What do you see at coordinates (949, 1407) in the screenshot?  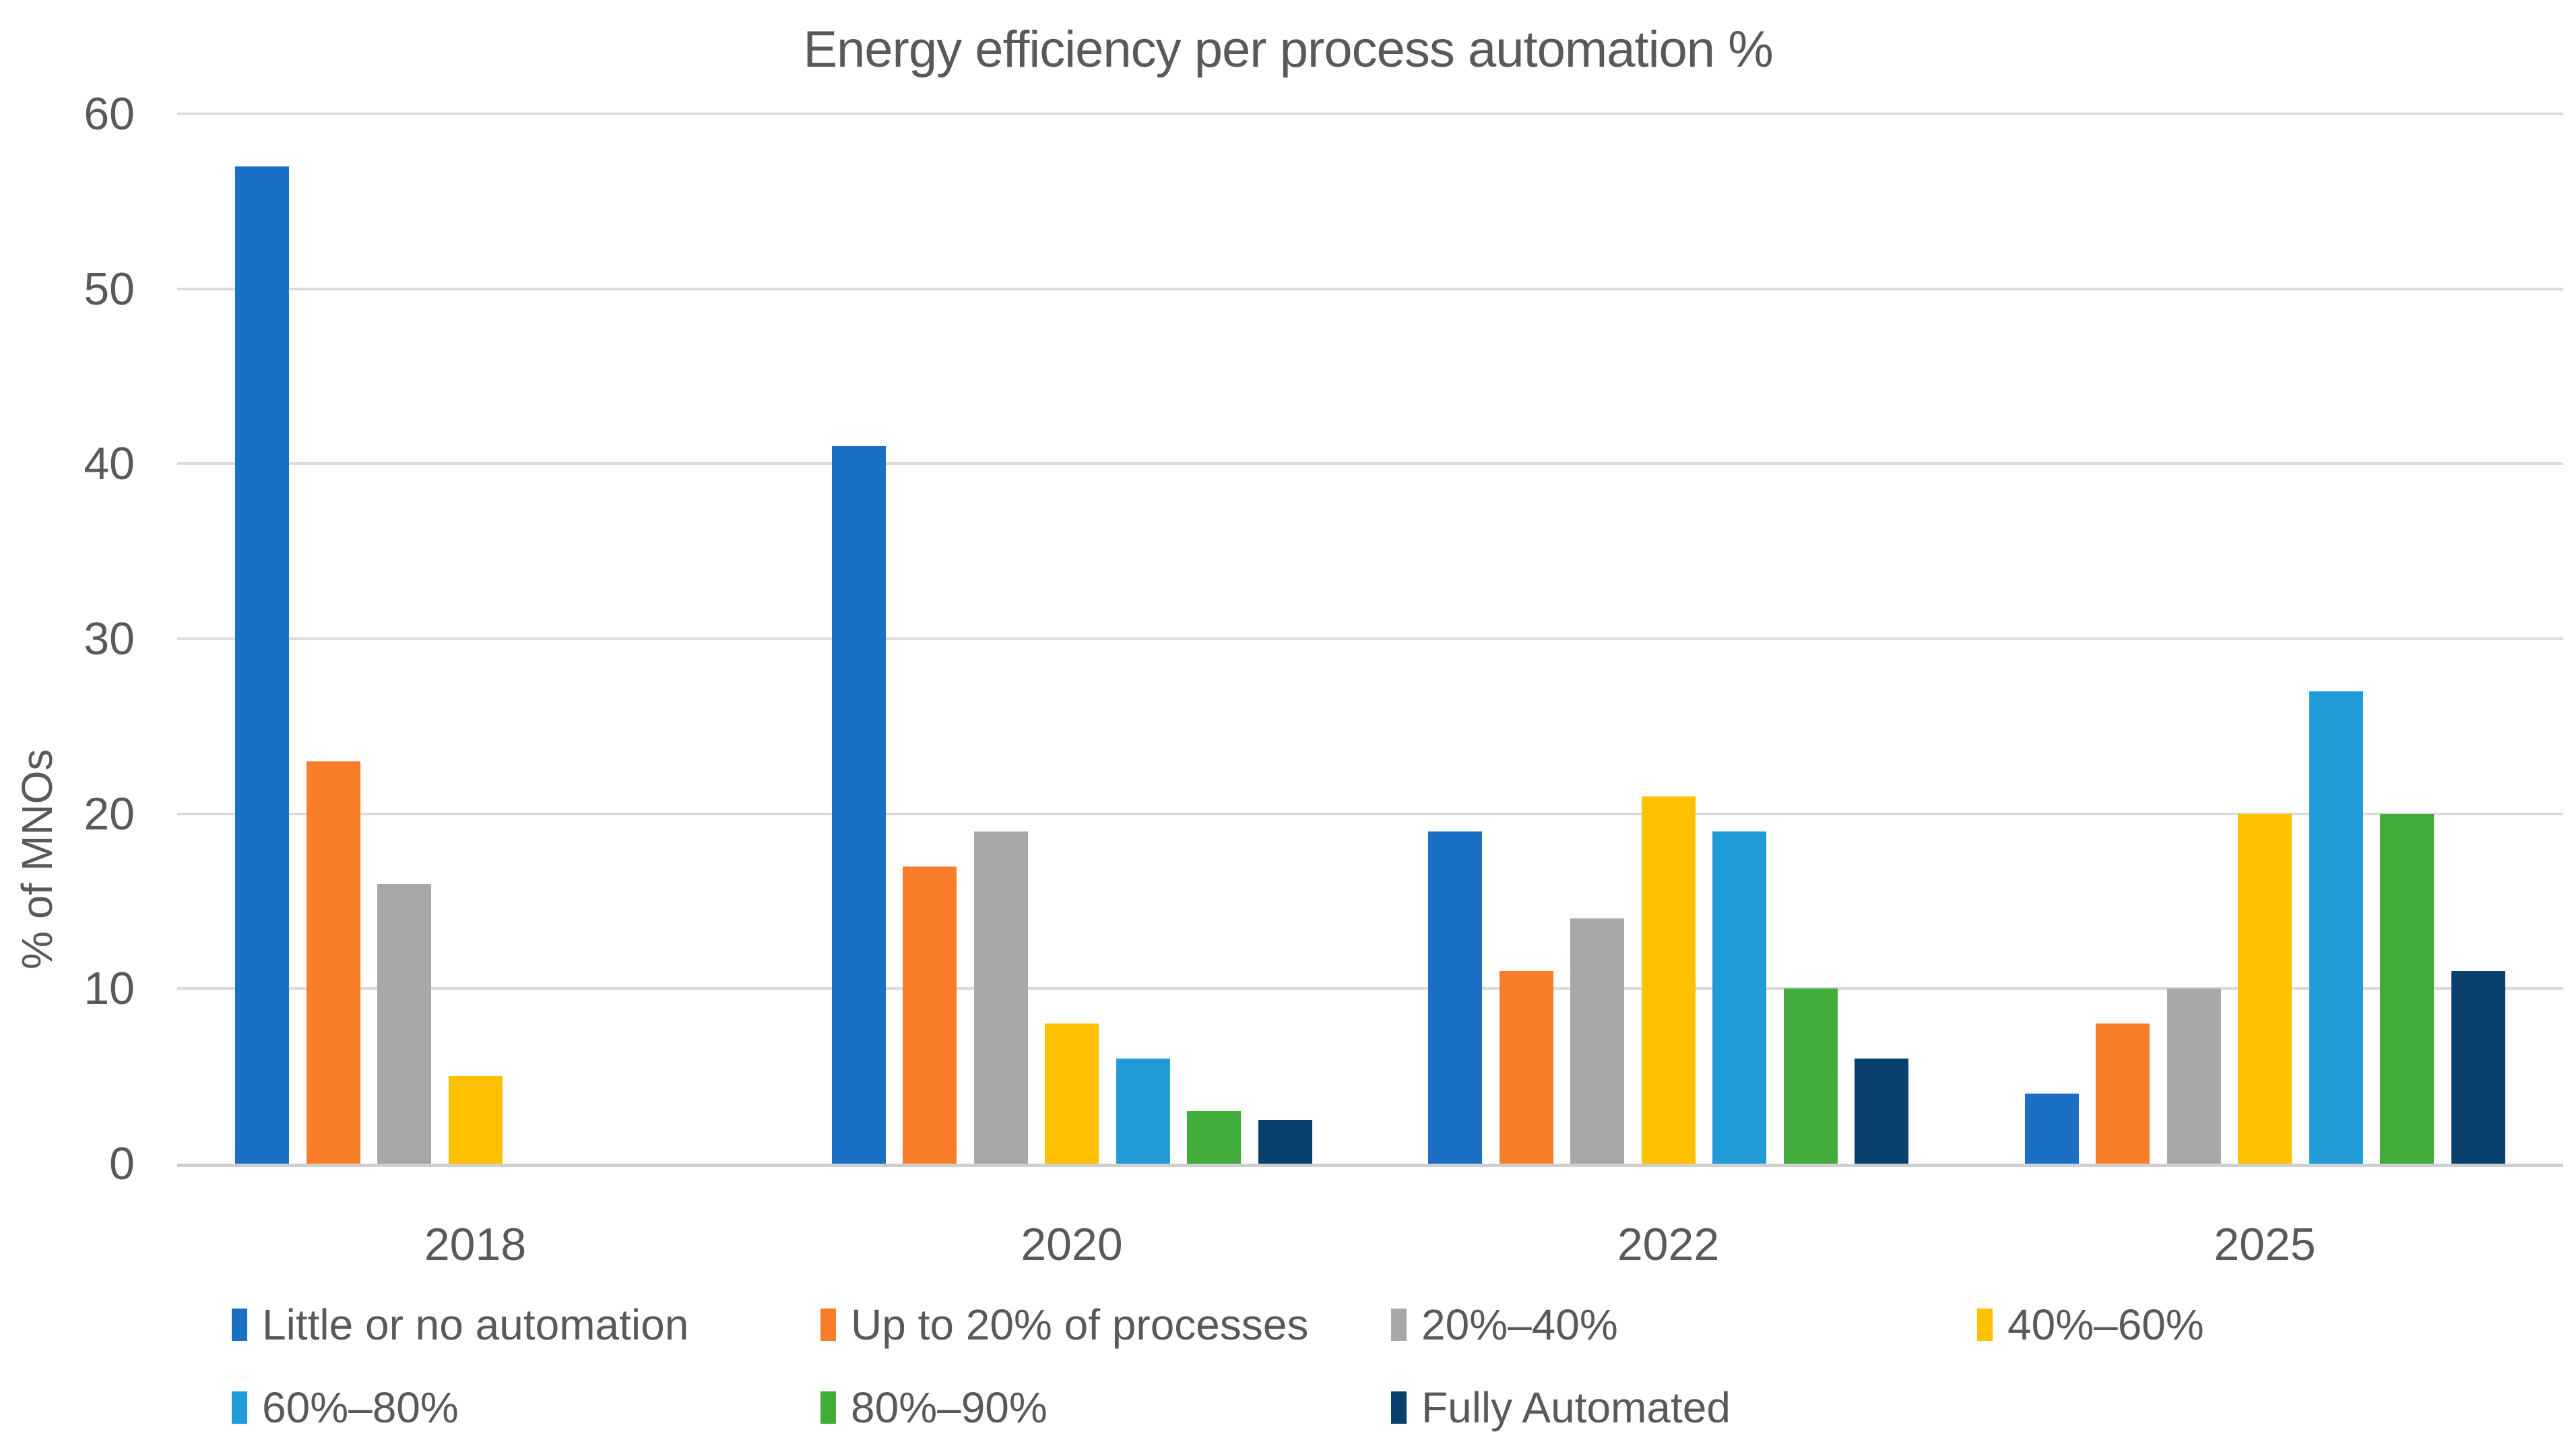 I see `legend-label: 80%–90%` at bounding box center [949, 1407].